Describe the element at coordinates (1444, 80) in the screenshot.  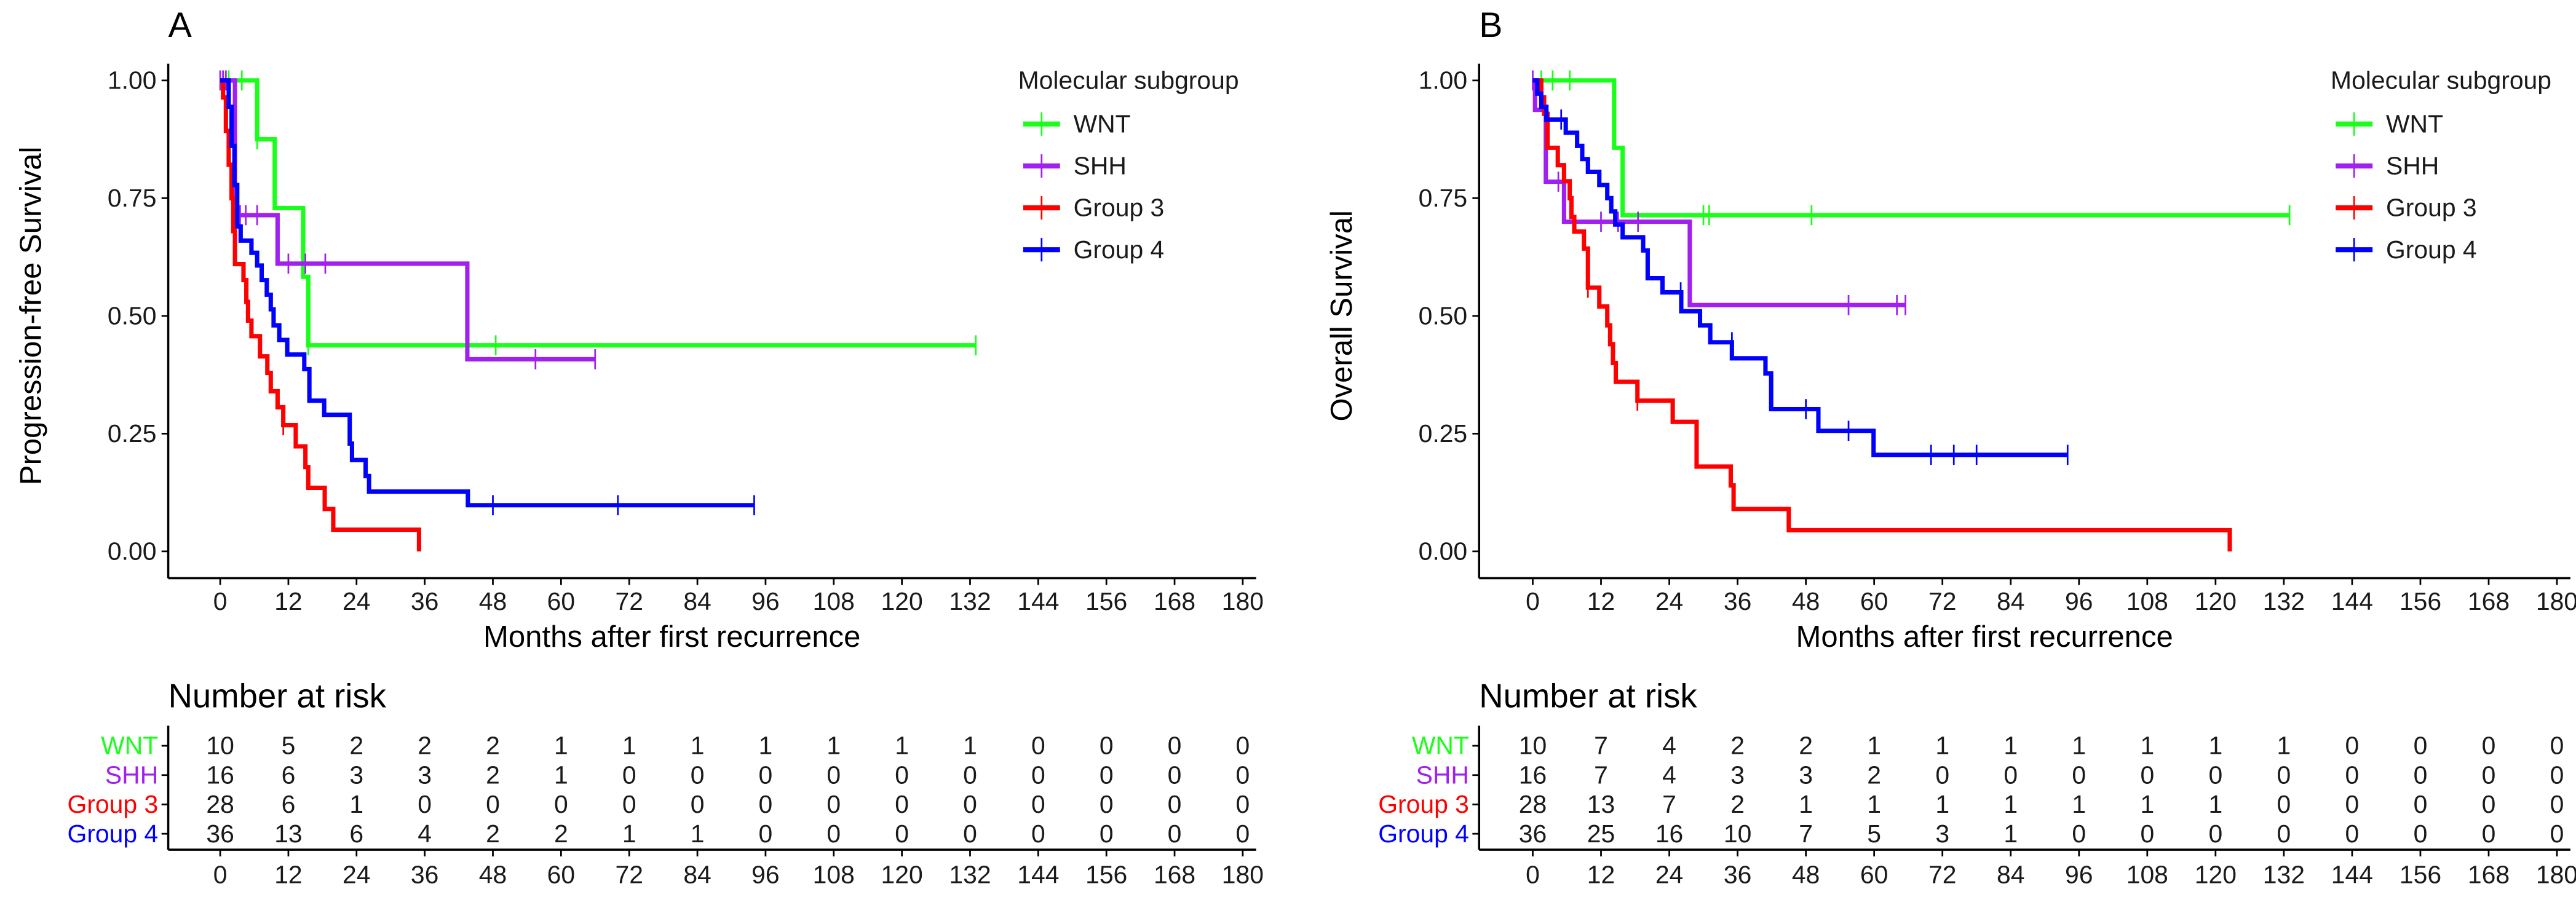
I see `y-tick-label: 1.00` at that location.